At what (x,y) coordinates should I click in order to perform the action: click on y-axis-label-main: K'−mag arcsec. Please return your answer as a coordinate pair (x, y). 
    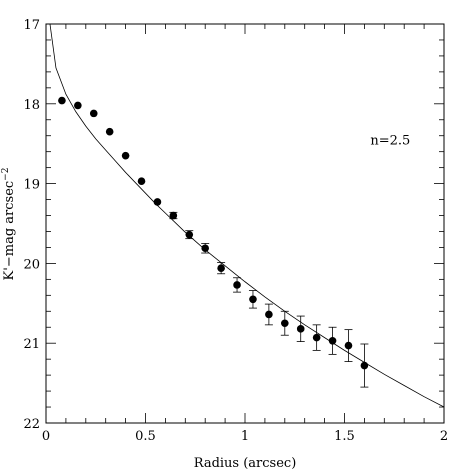
    Looking at the image, I should click on (9, 231).